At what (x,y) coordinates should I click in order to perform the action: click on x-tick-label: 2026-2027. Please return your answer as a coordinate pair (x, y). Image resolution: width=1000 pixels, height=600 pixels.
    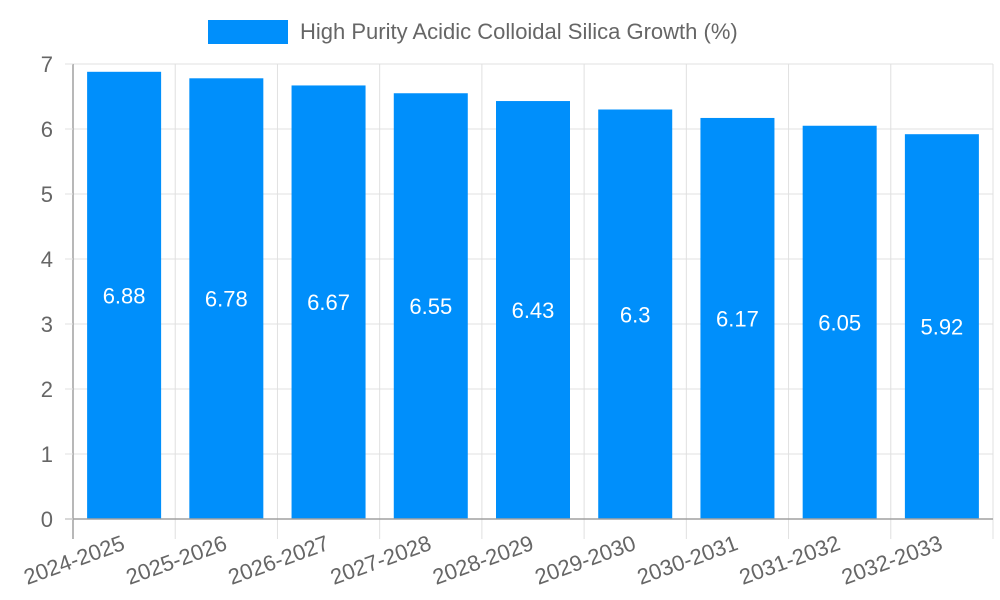
    Looking at the image, I should click on (278, 559).